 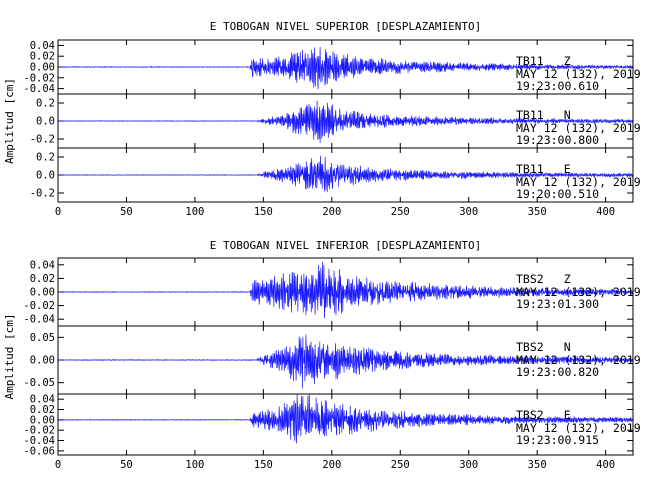 What do you see at coordinates (39, 451) in the screenshot?
I see `y-tick-label: -0.06` at bounding box center [39, 451].